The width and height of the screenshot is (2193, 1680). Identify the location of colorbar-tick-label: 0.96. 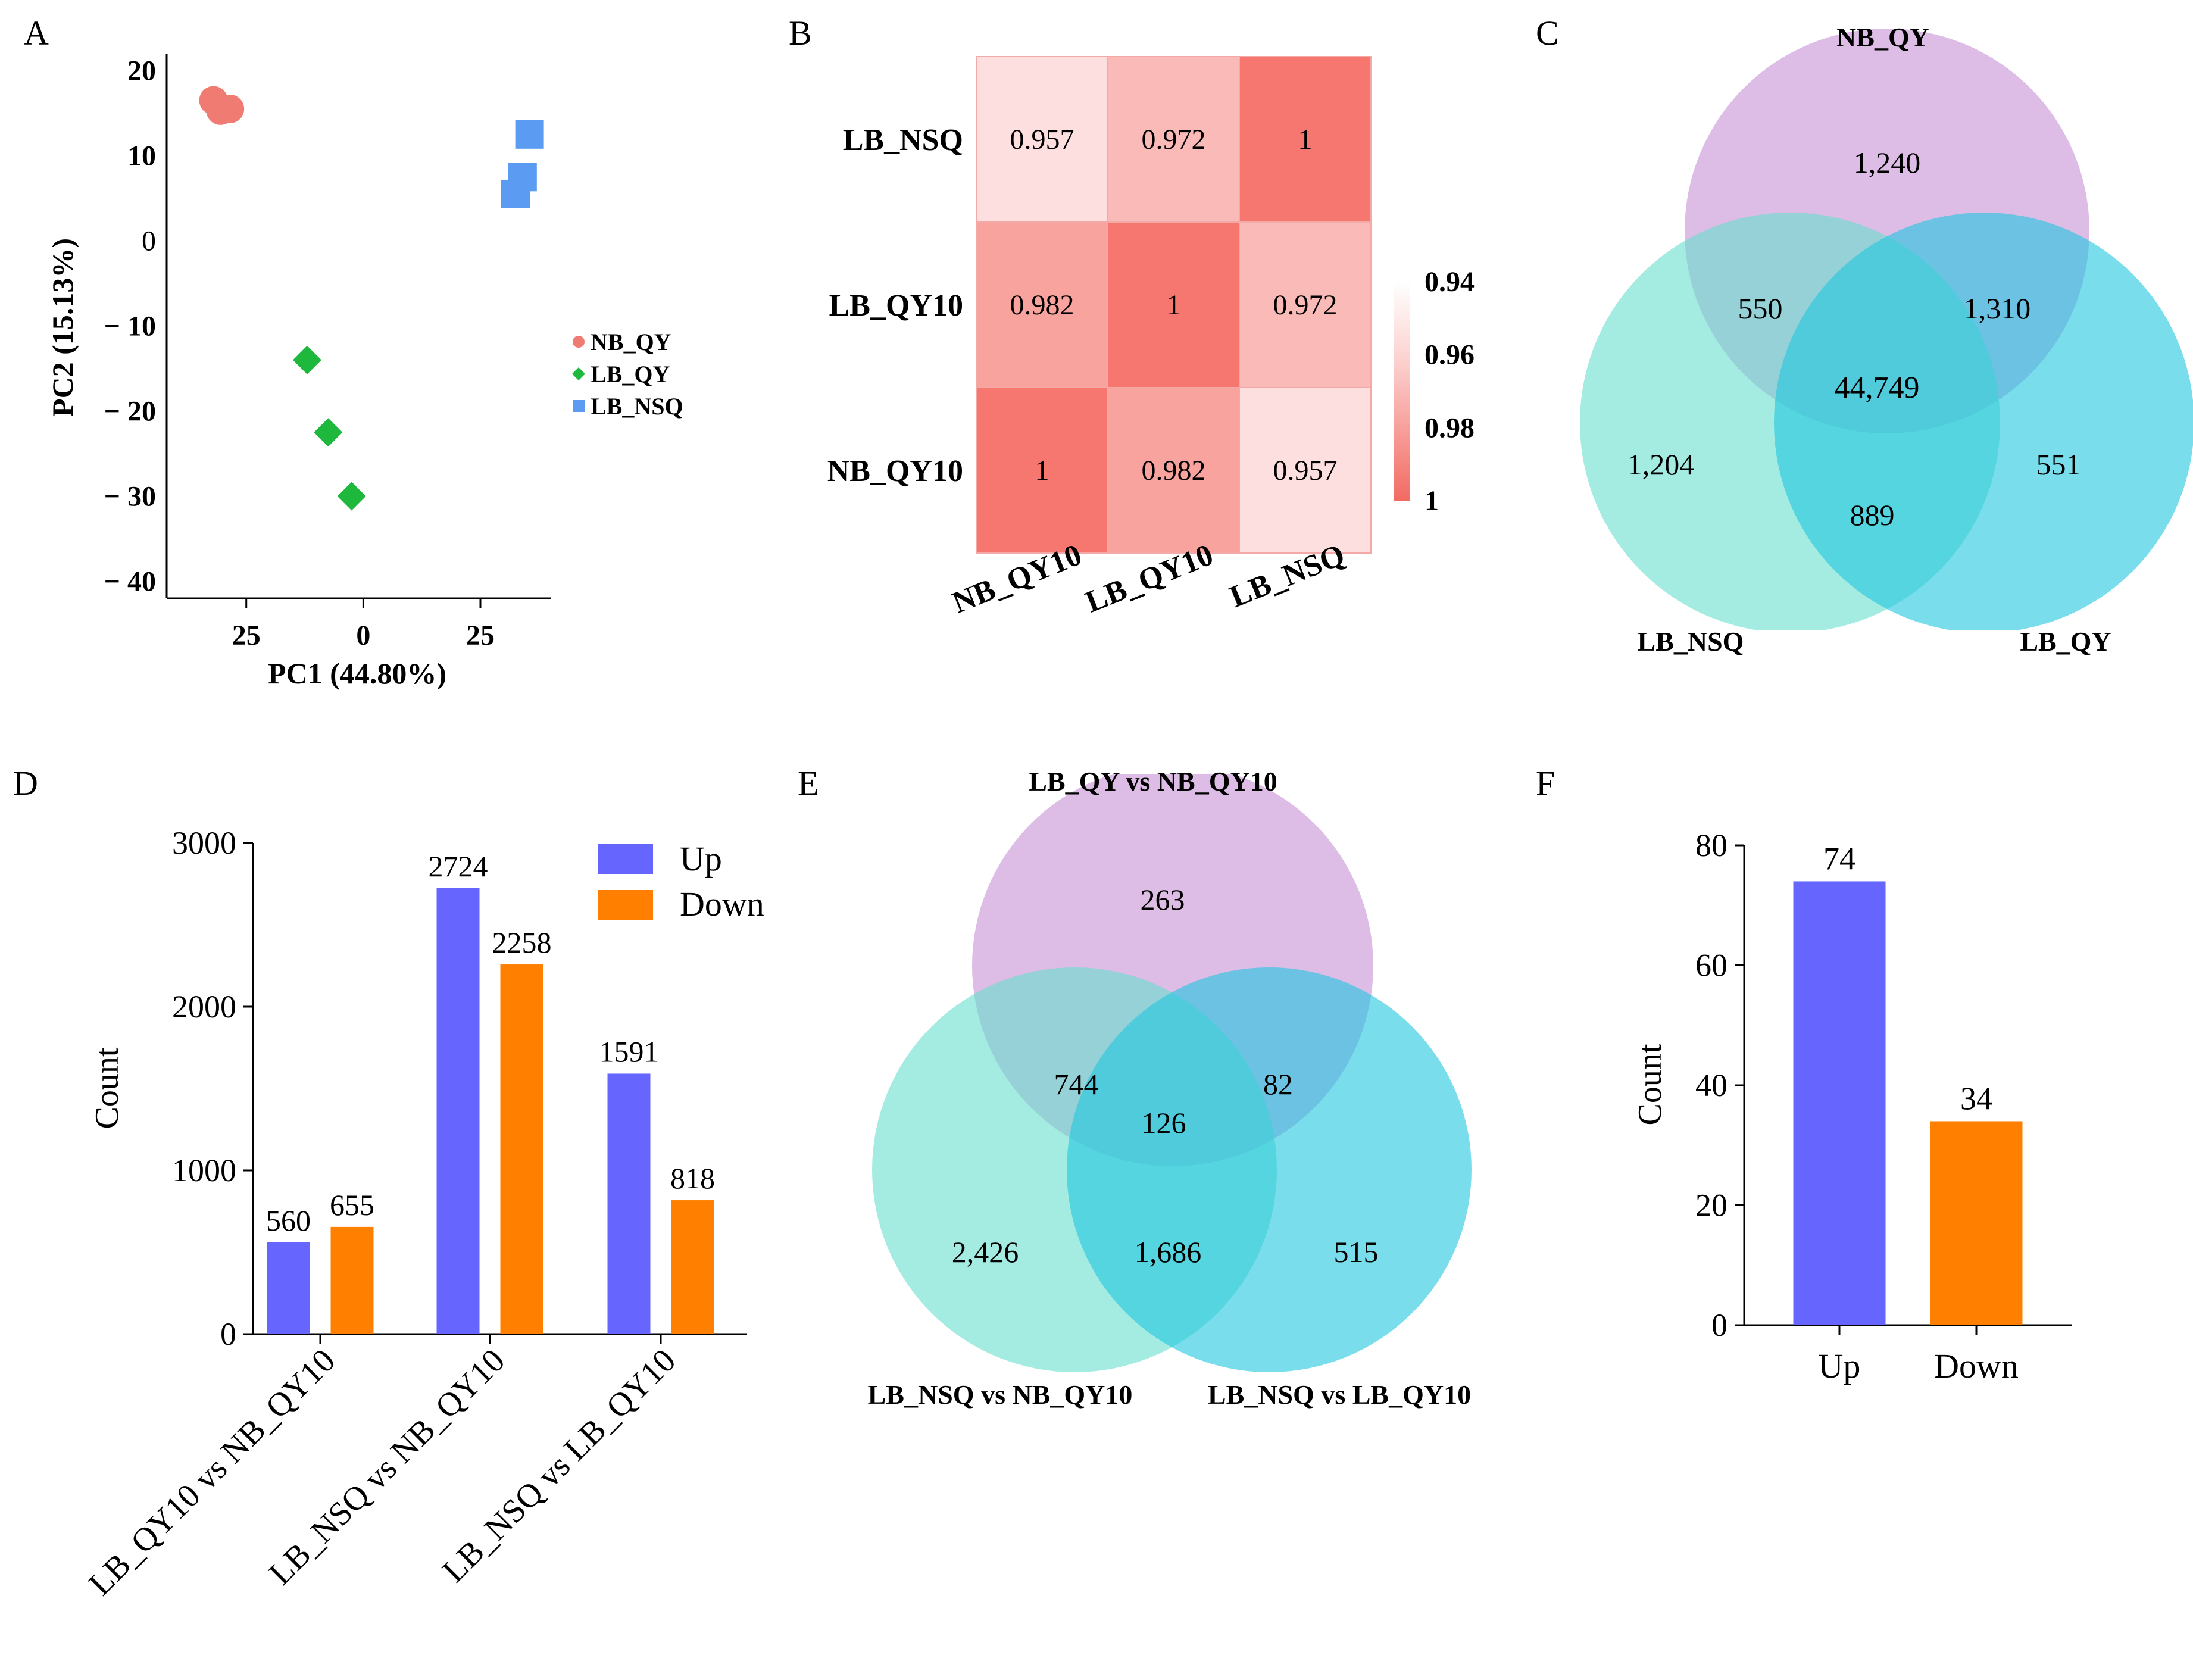
(1450, 355).